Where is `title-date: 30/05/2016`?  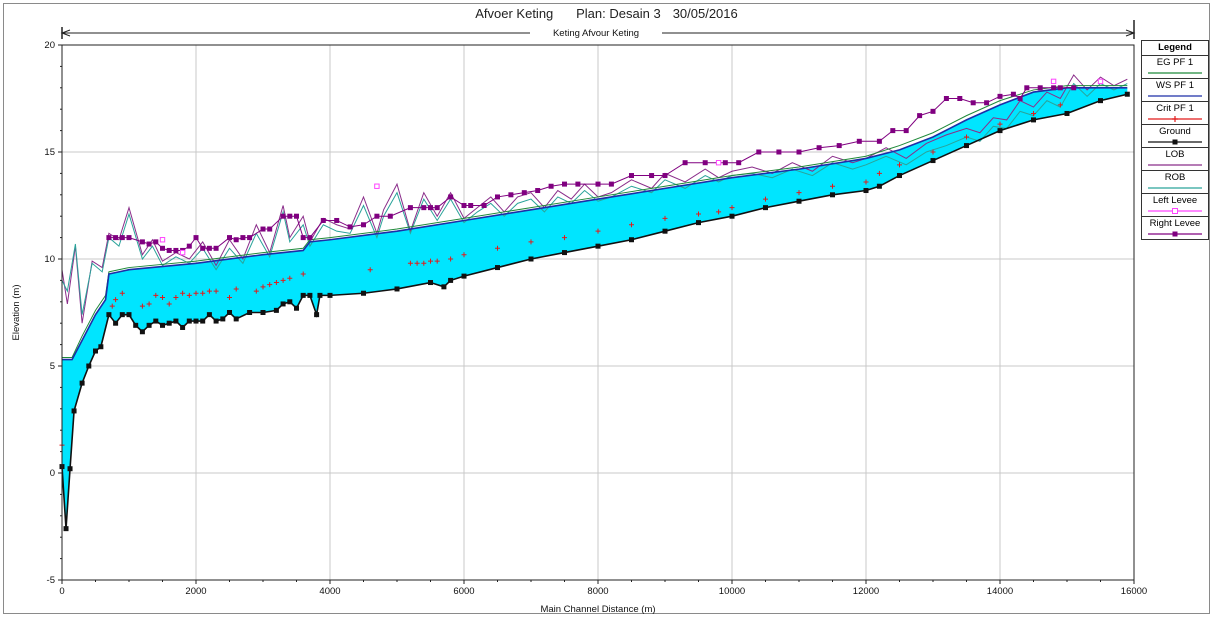 title-date: 30/05/2016 is located at coordinates (705, 13).